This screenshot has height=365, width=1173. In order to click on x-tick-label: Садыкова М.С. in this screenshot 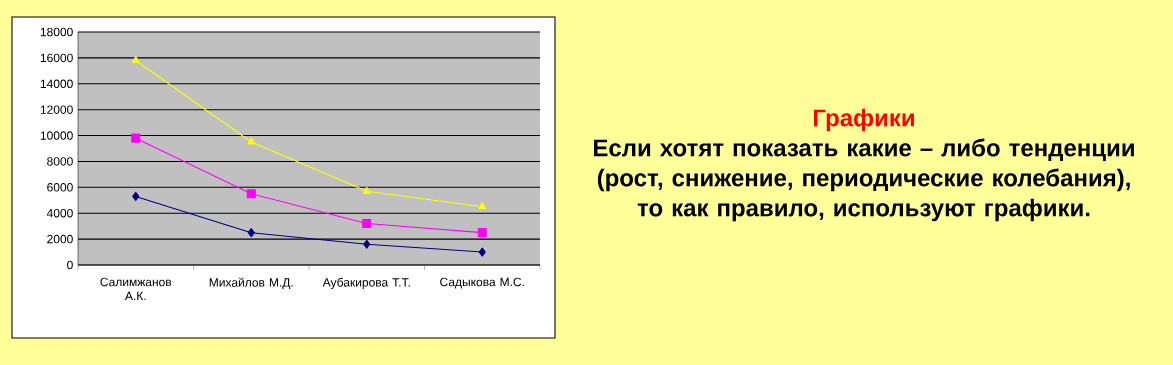, I will do `click(482, 283)`.